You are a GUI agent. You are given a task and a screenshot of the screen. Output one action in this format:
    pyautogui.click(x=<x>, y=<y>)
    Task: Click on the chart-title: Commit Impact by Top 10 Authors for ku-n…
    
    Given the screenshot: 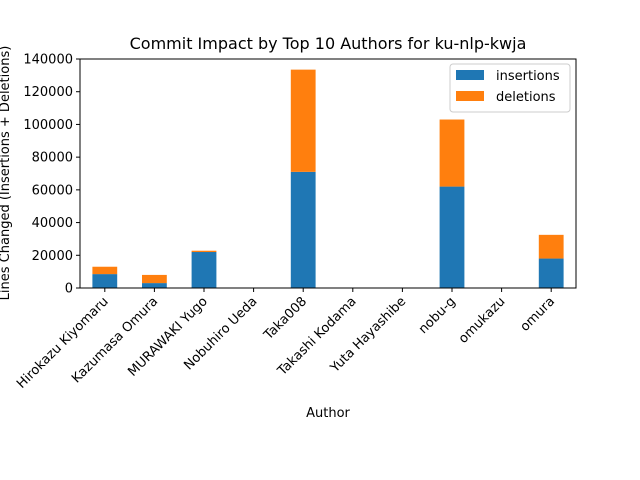 What is the action you would take?
    pyautogui.click(x=328, y=43)
    